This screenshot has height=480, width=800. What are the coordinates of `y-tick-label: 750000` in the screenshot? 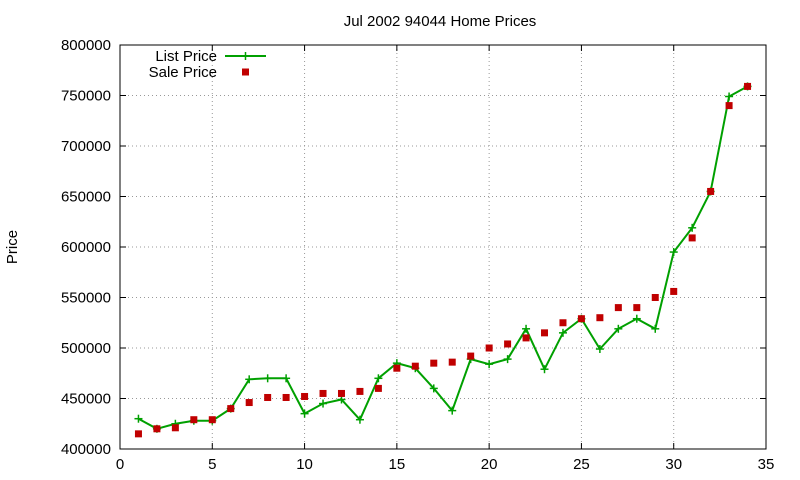 It's located at (86, 96).